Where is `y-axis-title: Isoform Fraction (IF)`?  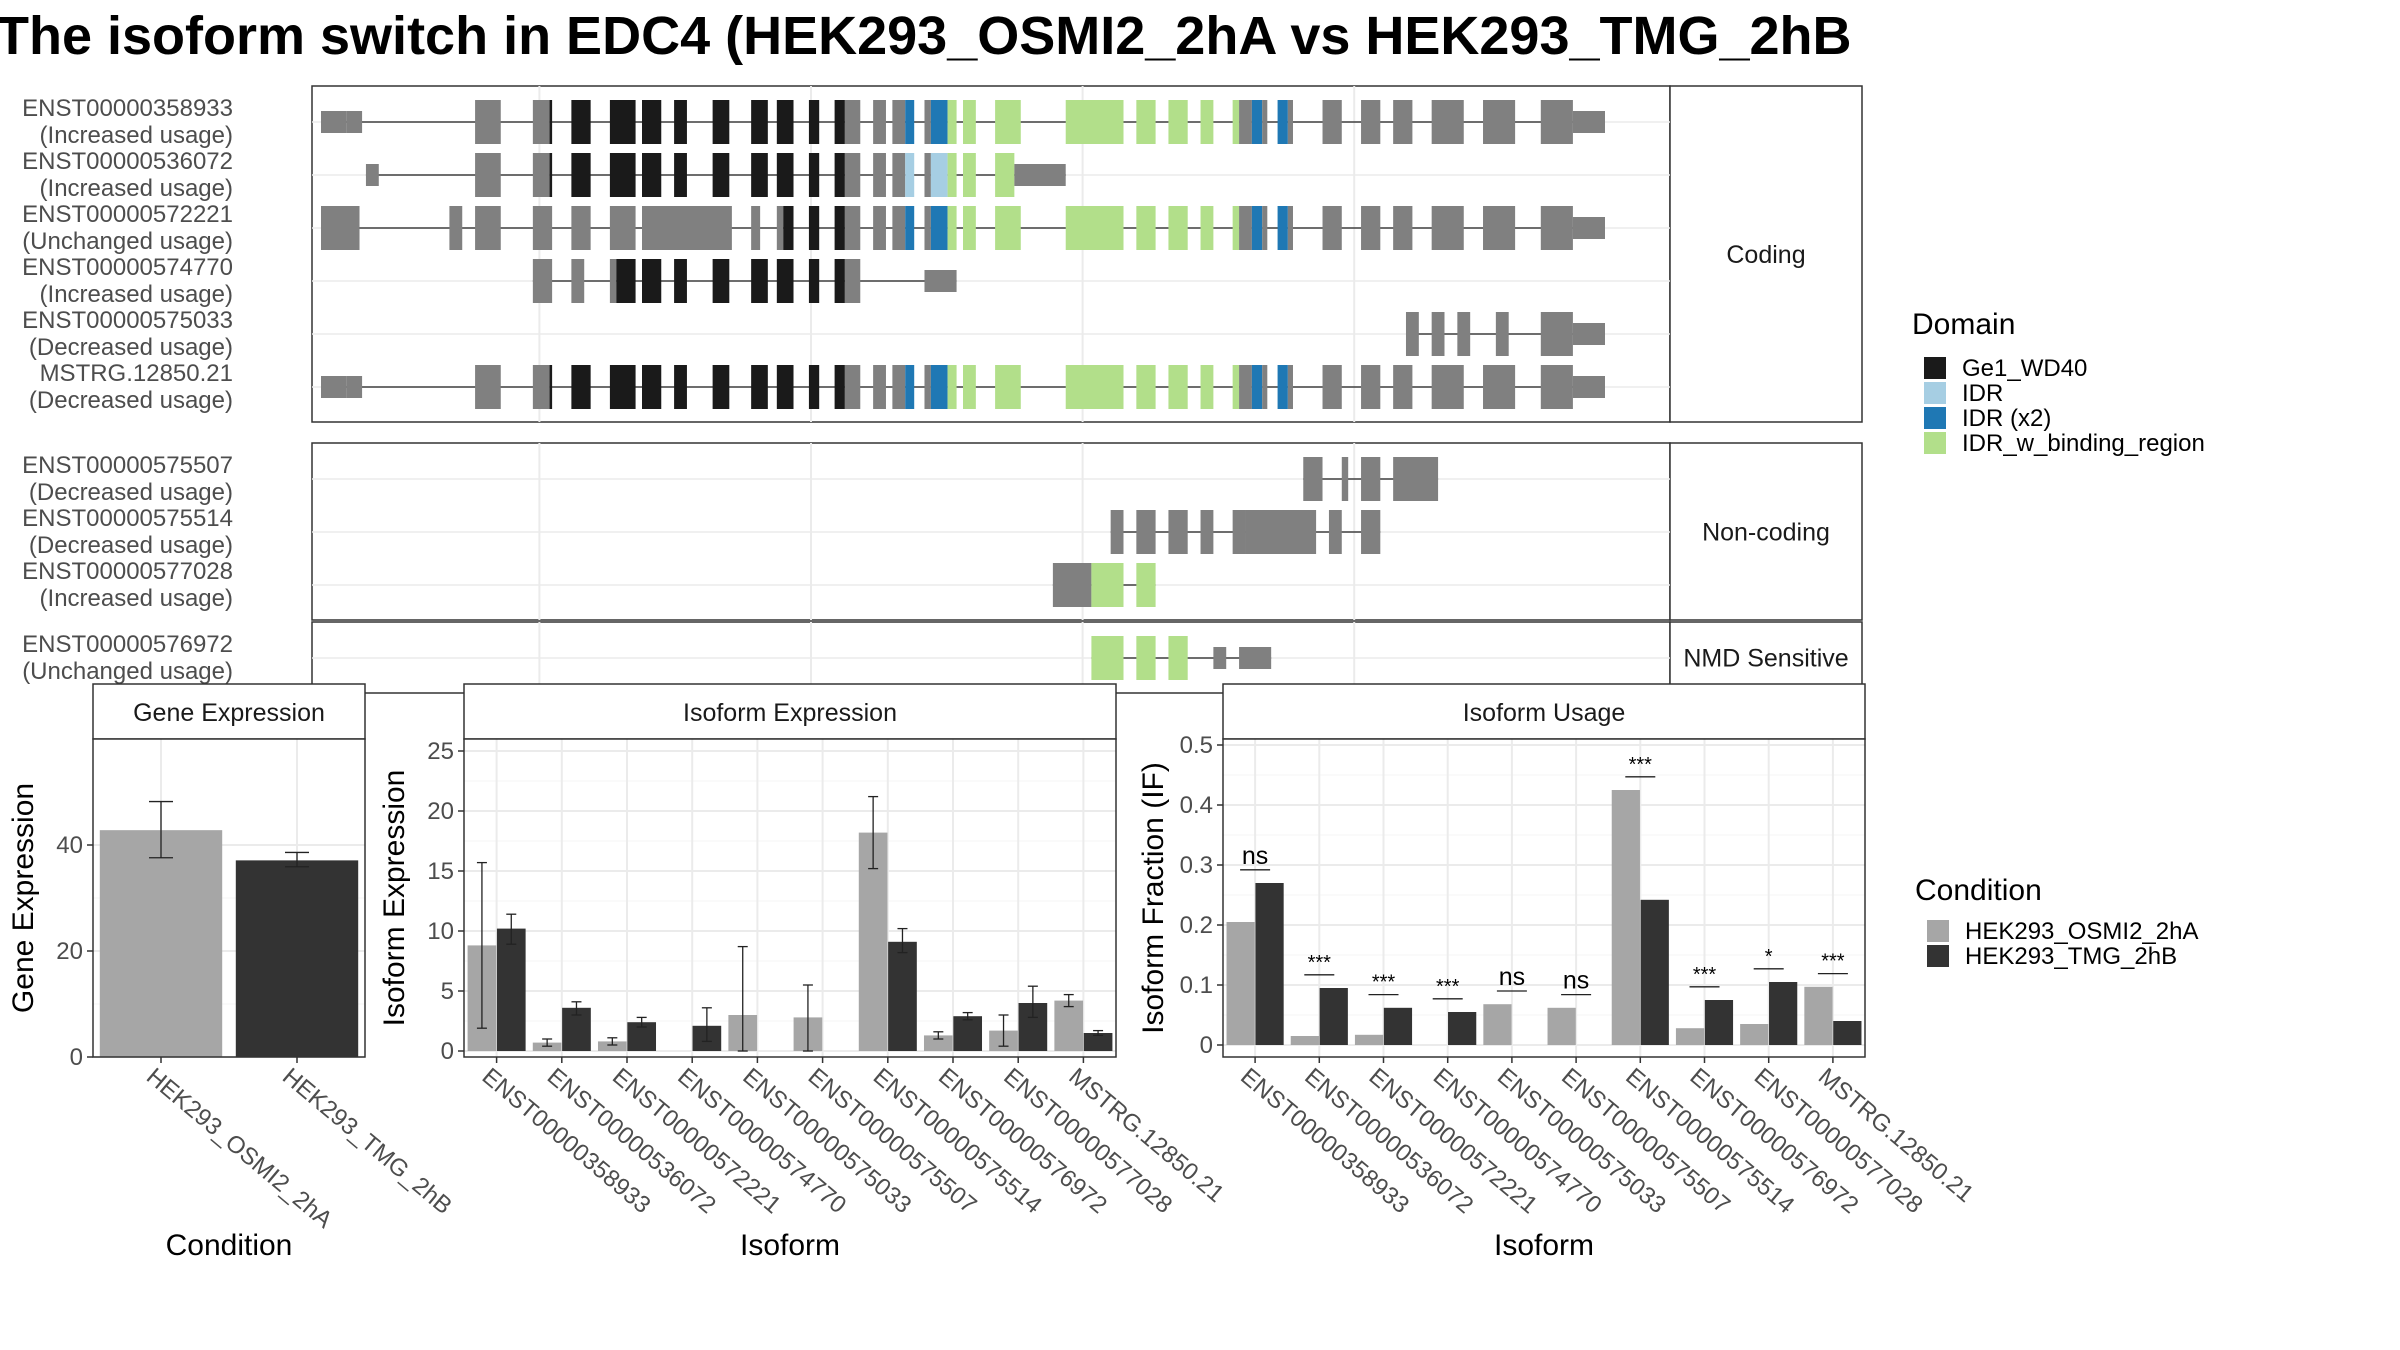
y-axis-title: Isoform Fraction (IF) is located at coordinates (1153, 898).